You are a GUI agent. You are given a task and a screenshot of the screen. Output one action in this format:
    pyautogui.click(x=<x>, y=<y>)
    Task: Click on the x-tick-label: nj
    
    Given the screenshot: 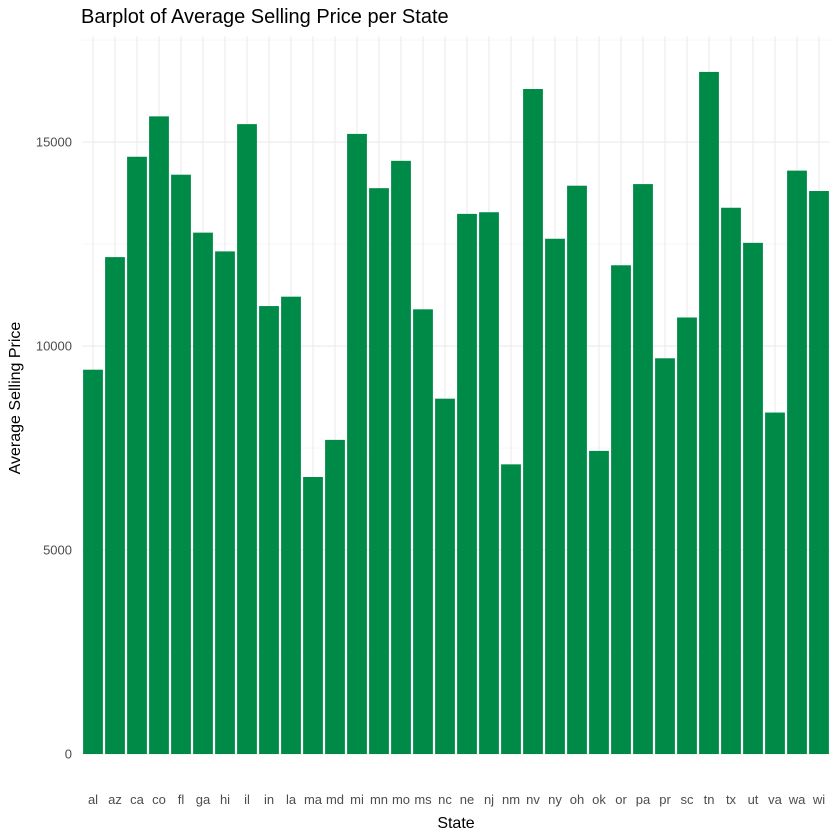 What is the action you would take?
    pyautogui.click(x=489, y=799)
    